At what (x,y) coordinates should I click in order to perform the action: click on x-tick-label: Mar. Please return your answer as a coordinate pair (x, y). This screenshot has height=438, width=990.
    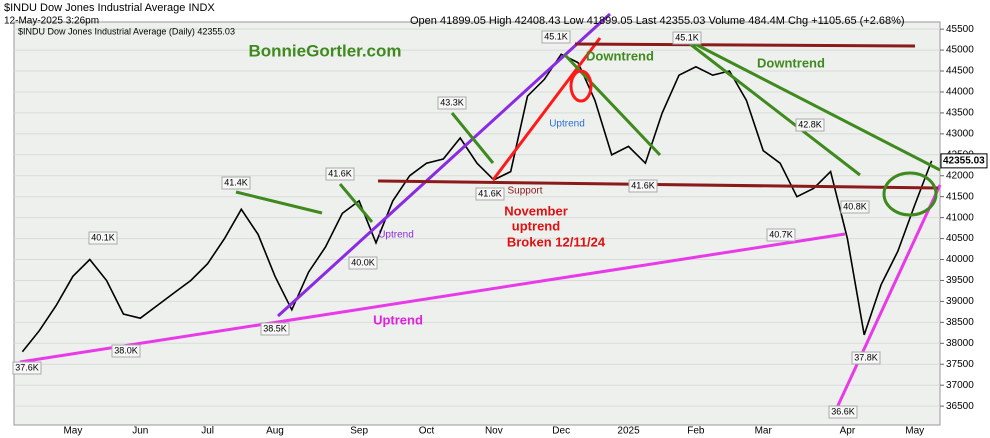
    Looking at the image, I should click on (764, 431).